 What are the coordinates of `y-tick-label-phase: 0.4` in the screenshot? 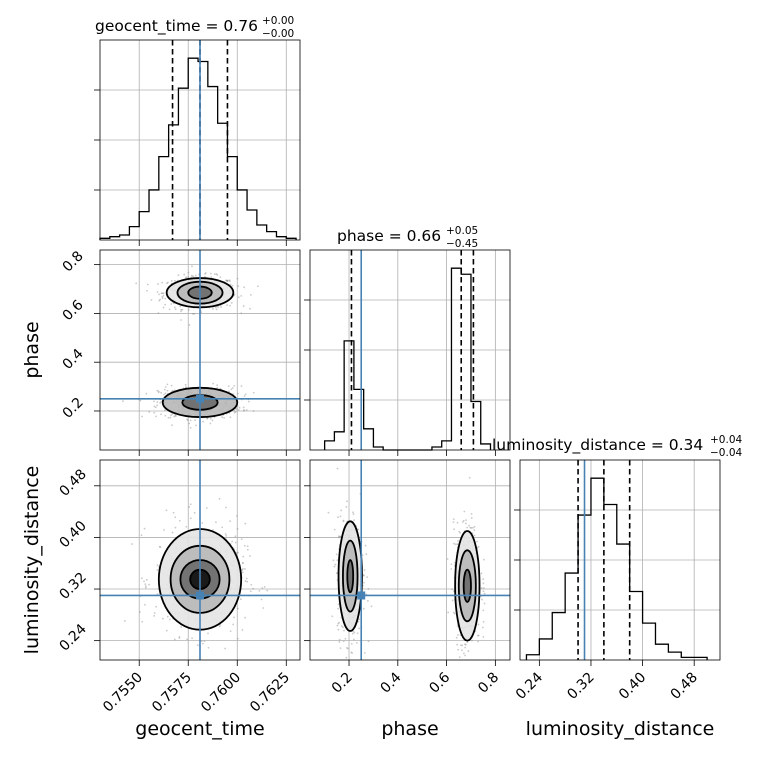 It's located at (73, 359).